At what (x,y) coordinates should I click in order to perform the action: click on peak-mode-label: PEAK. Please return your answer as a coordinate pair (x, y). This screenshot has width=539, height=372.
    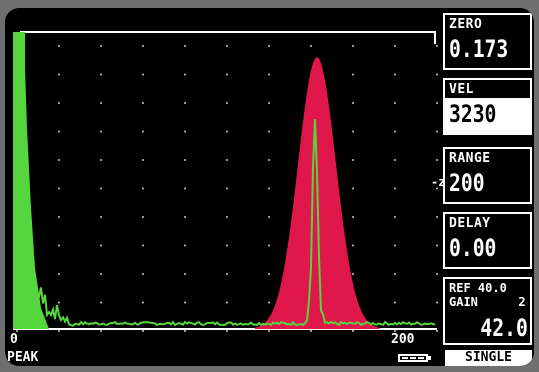
    Looking at the image, I should click on (23, 358).